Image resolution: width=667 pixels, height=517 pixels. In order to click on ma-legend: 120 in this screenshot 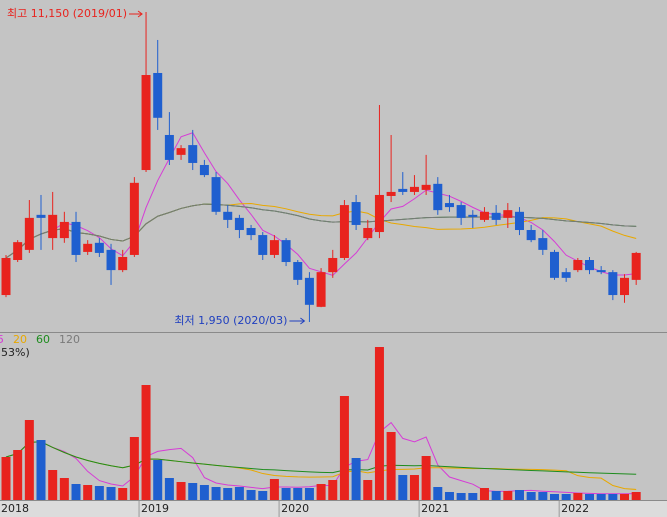, I will do `click(69, 339)`.